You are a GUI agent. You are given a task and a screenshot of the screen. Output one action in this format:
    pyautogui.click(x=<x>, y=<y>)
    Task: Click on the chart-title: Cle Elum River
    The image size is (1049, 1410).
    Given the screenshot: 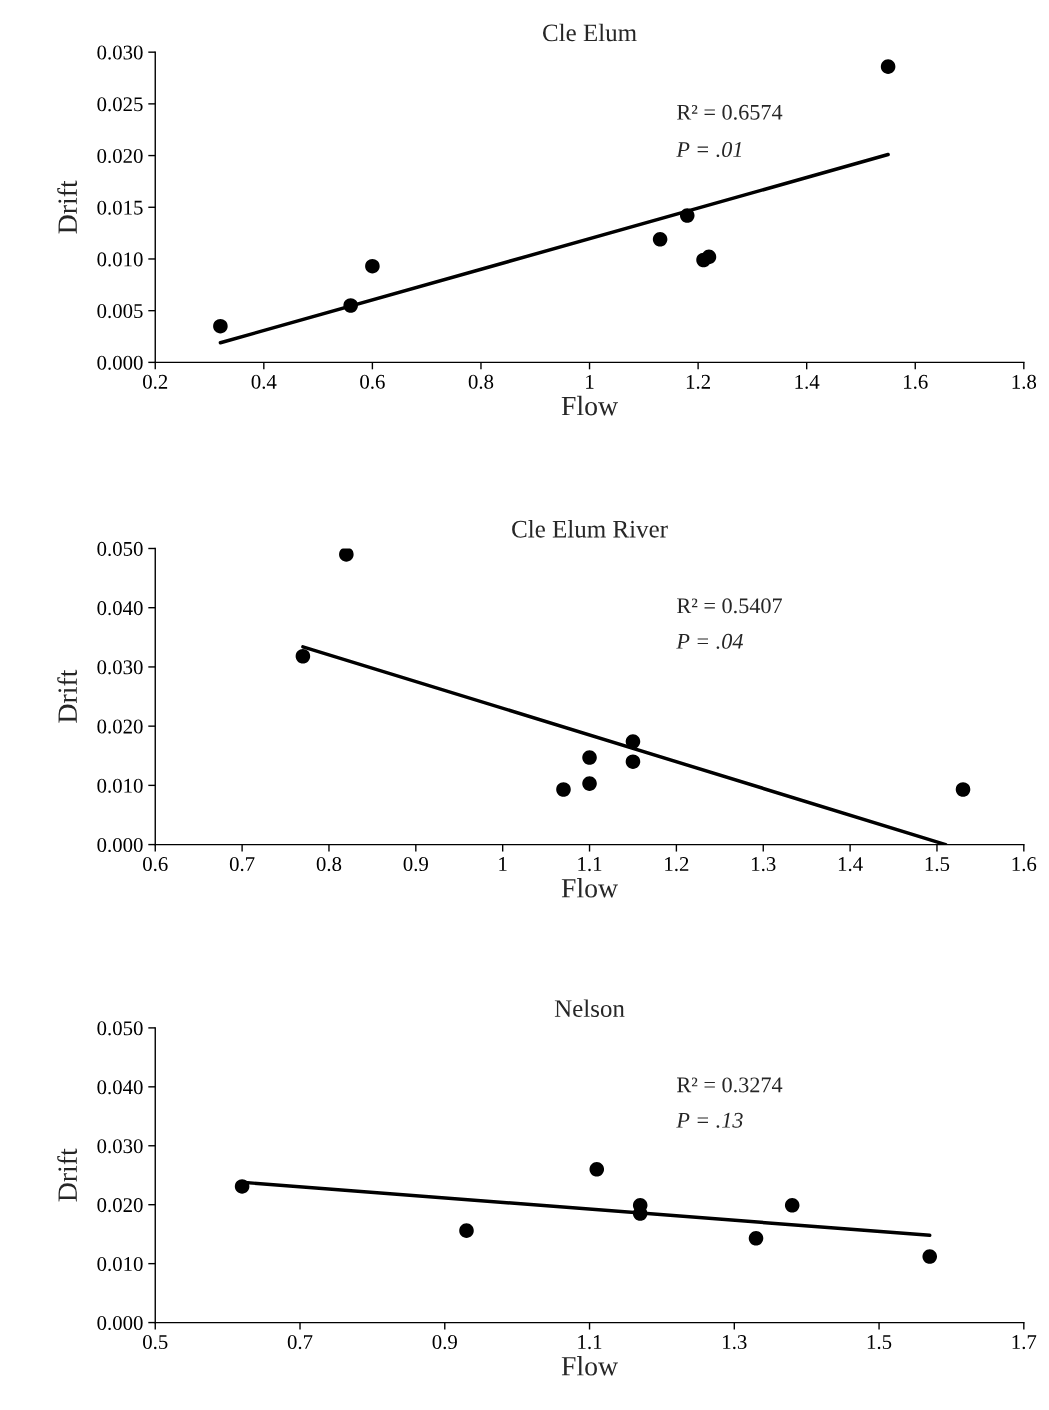 What is the action you would take?
    pyautogui.click(x=590, y=529)
    